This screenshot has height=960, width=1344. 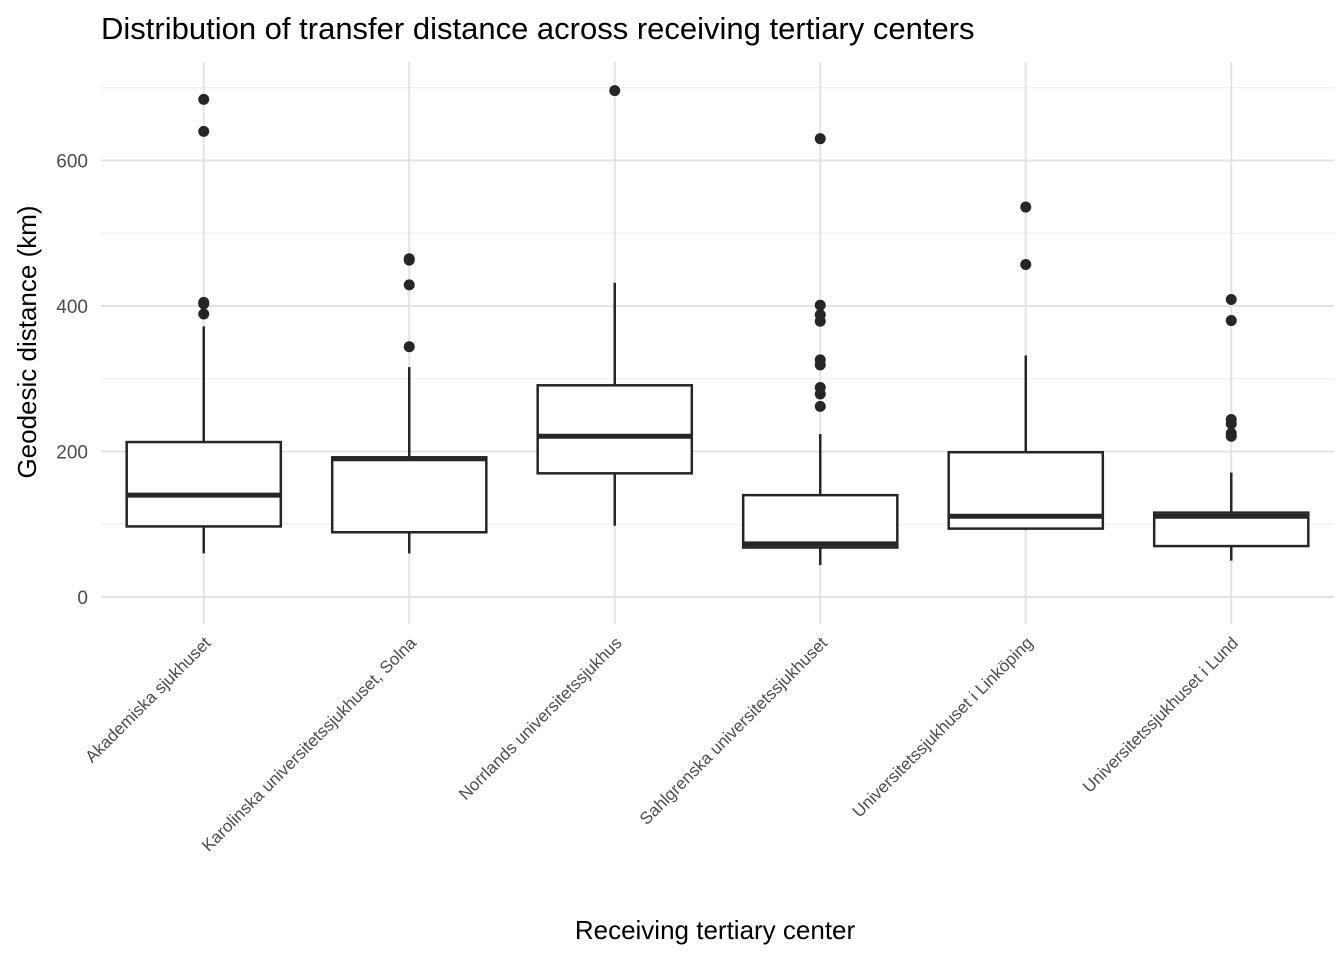 I want to click on y-tick-label: 0, so click(x=82, y=598).